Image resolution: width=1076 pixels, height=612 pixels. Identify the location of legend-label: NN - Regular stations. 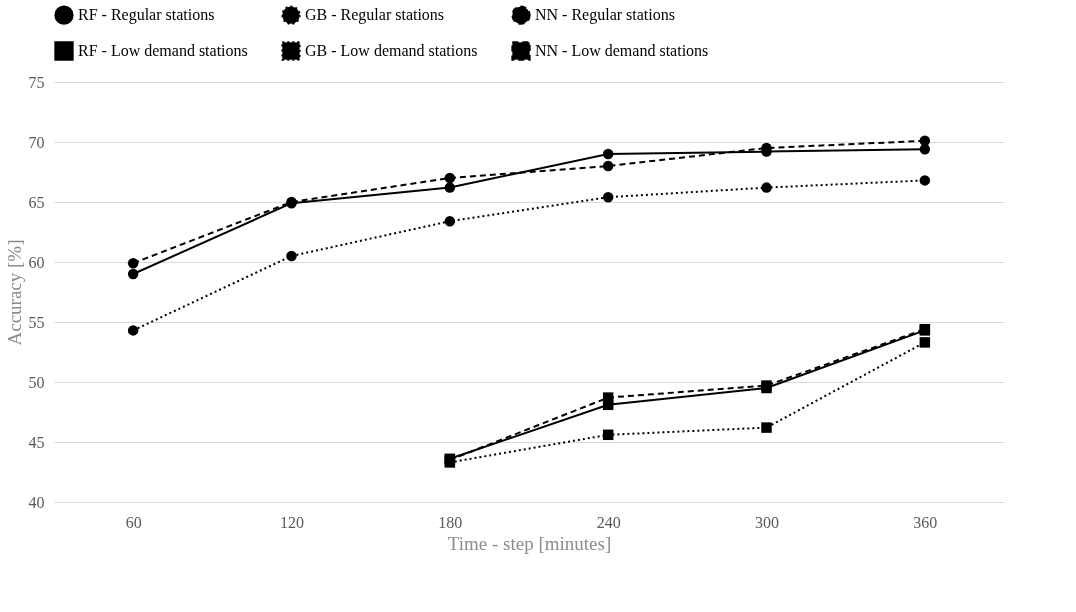
(605, 15).